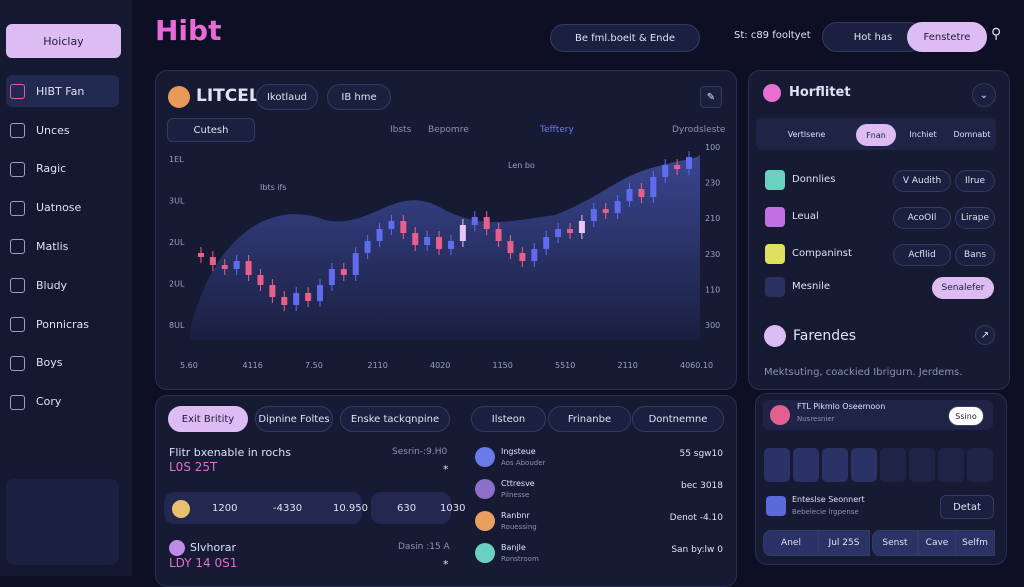  I want to click on x-tick-label: 2110, so click(378, 365).